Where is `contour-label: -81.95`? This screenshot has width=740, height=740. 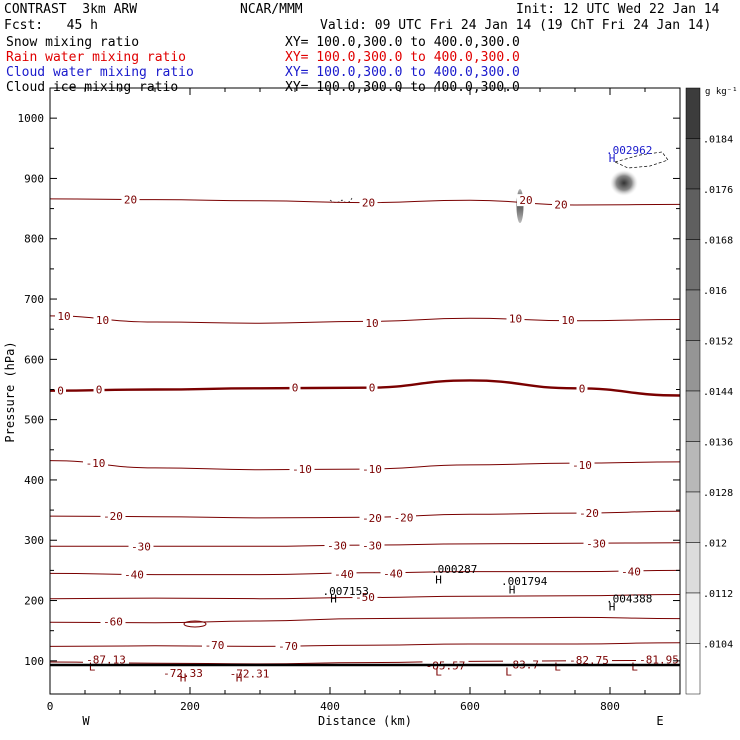 contour-label: -81.95 is located at coordinates (659, 660).